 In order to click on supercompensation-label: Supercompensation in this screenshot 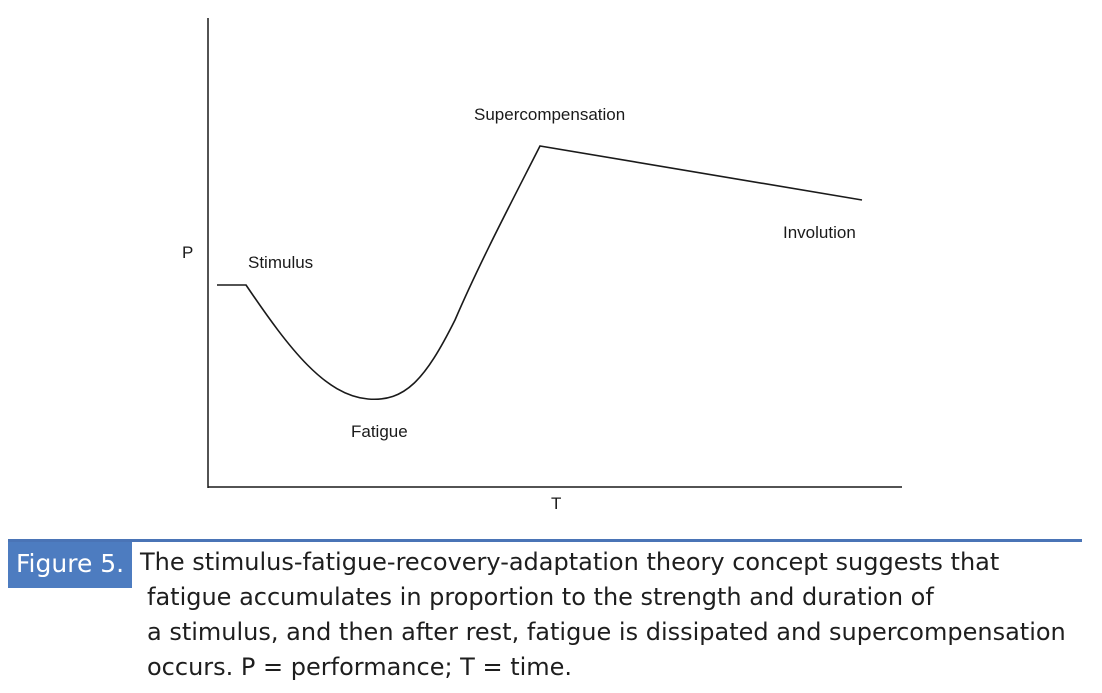, I will do `click(550, 114)`.